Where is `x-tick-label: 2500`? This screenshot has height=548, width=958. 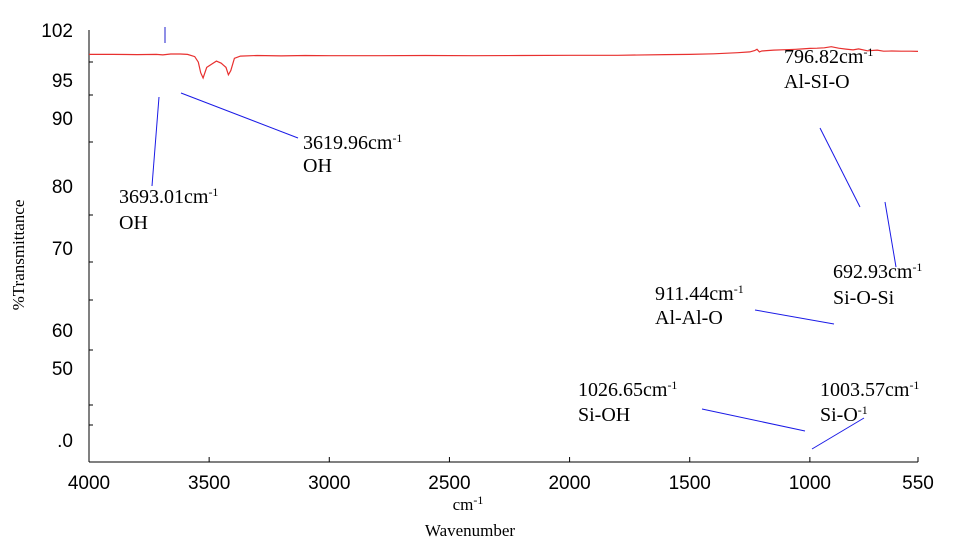 x-tick-label: 2500 is located at coordinates (449, 483).